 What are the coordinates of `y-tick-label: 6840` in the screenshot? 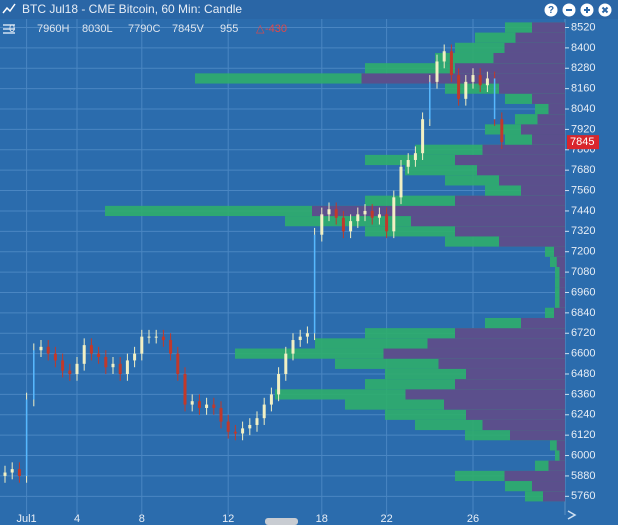 It's located at (583, 313).